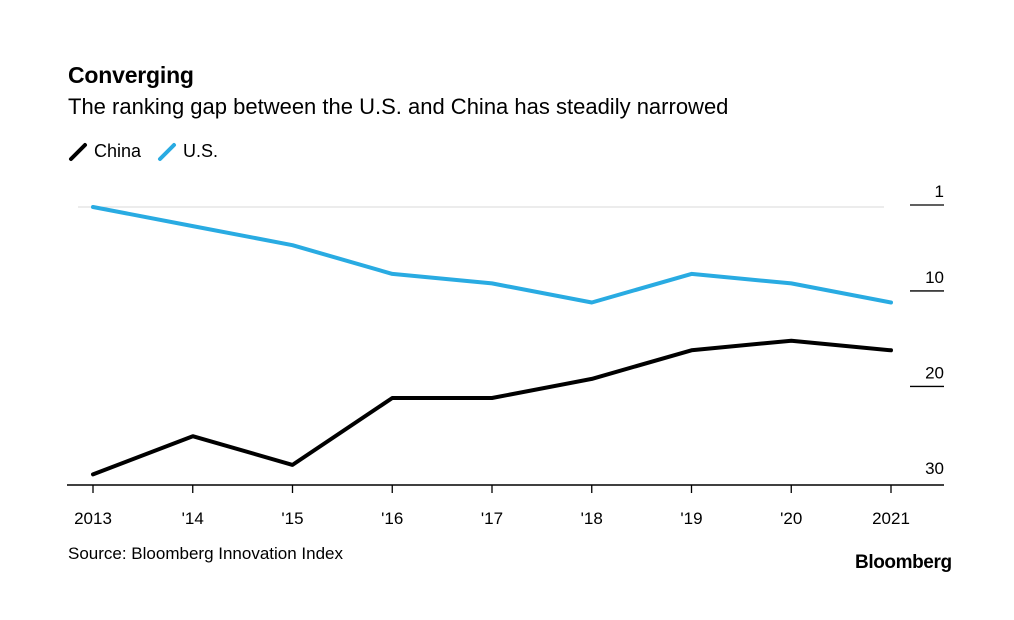 The height and width of the screenshot is (620, 1014). Describe the element at coordinates (147, 151) in the screenshot. I see `legend: China U.S.` at that location.